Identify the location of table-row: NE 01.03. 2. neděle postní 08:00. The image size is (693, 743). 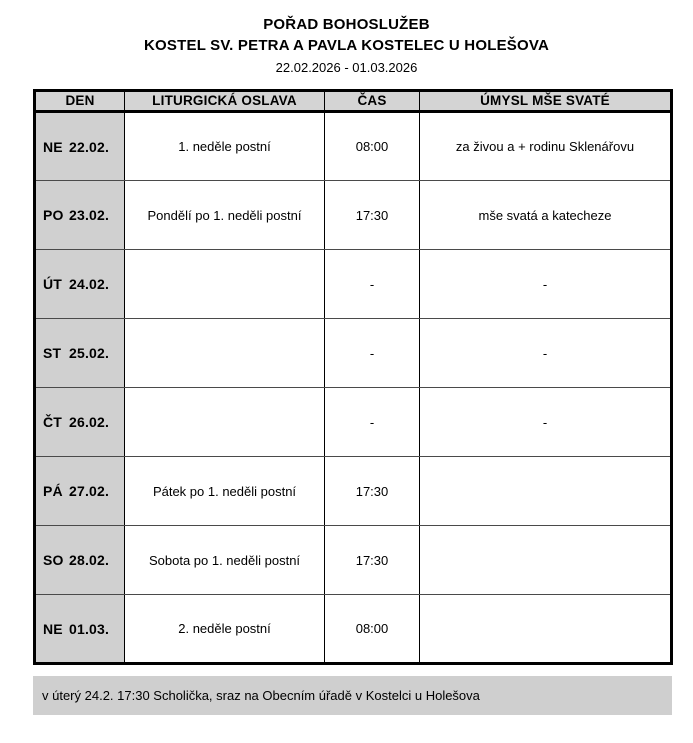
(353, 629).